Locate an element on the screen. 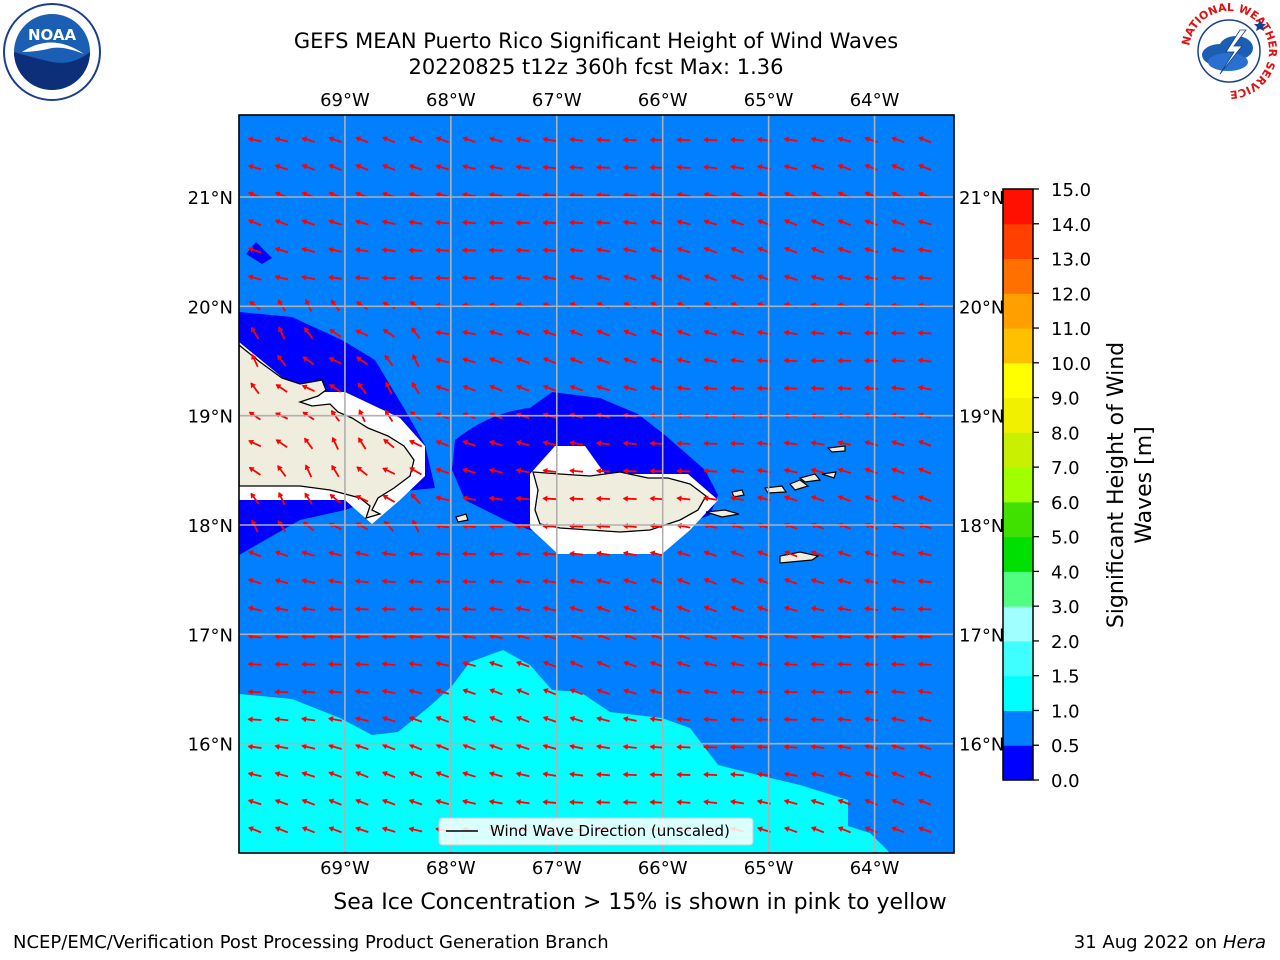 The width and height of the screenshot is (1280, 960). island-vieques is located at coordinates (722, 513).